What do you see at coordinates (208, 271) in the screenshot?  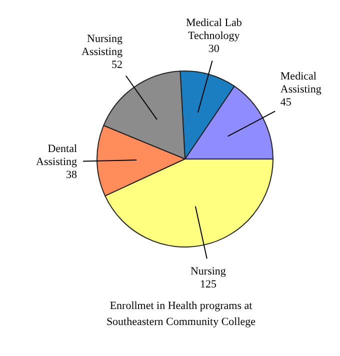 I see `slice-label: Nursing` at bounding box center [208, 271].